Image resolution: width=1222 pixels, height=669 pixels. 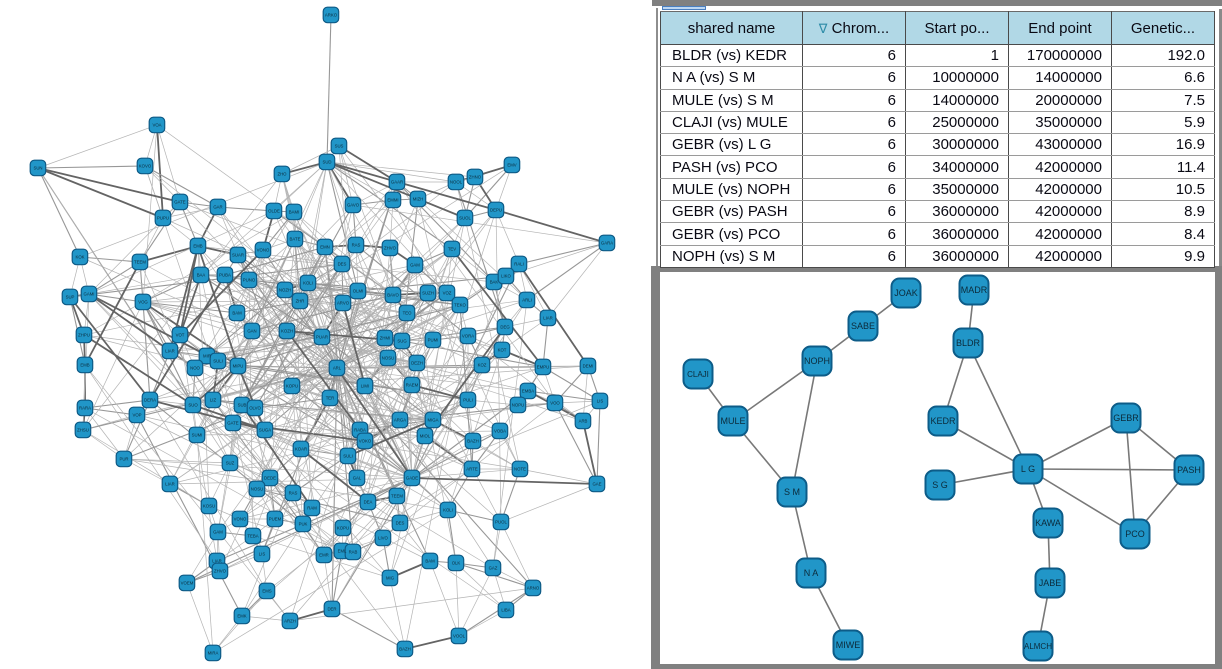 I want to click on svg-text: VOG, so click(x=143, y=302).